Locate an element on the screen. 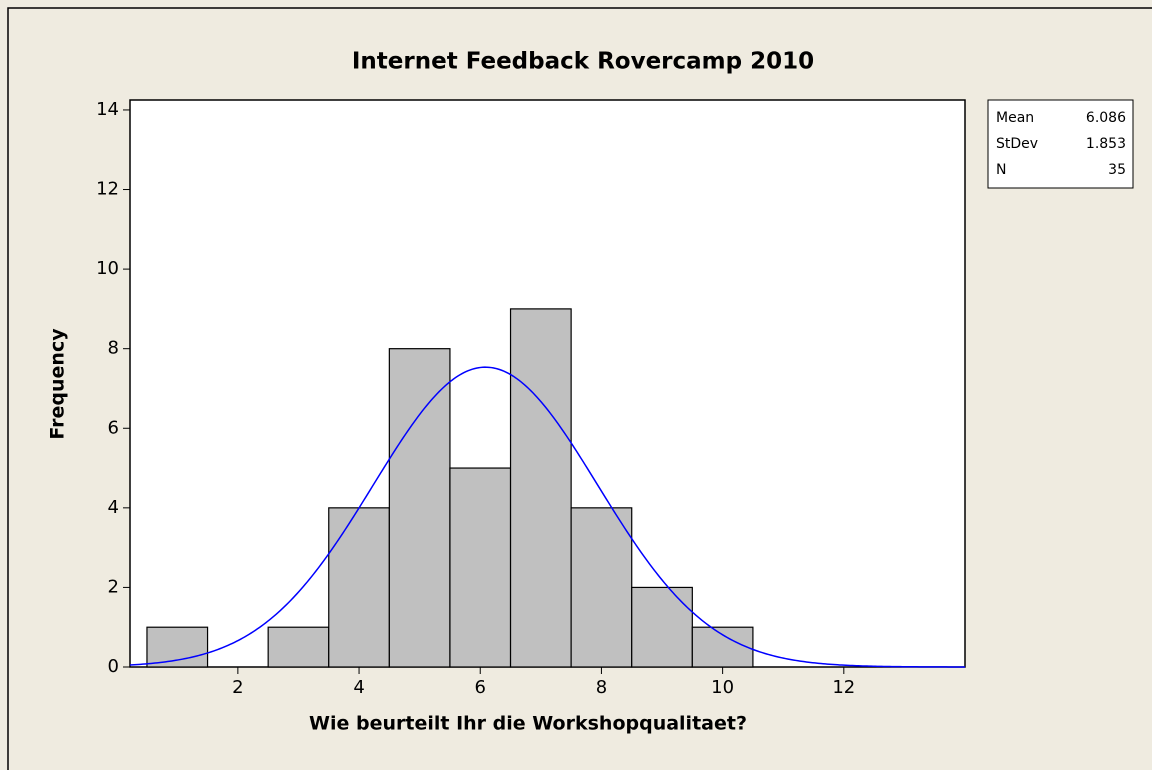 Image resolution: width=1152 pixels, height=770 pixels. x-tick-label: 2 is located at coordinates (237, 687).